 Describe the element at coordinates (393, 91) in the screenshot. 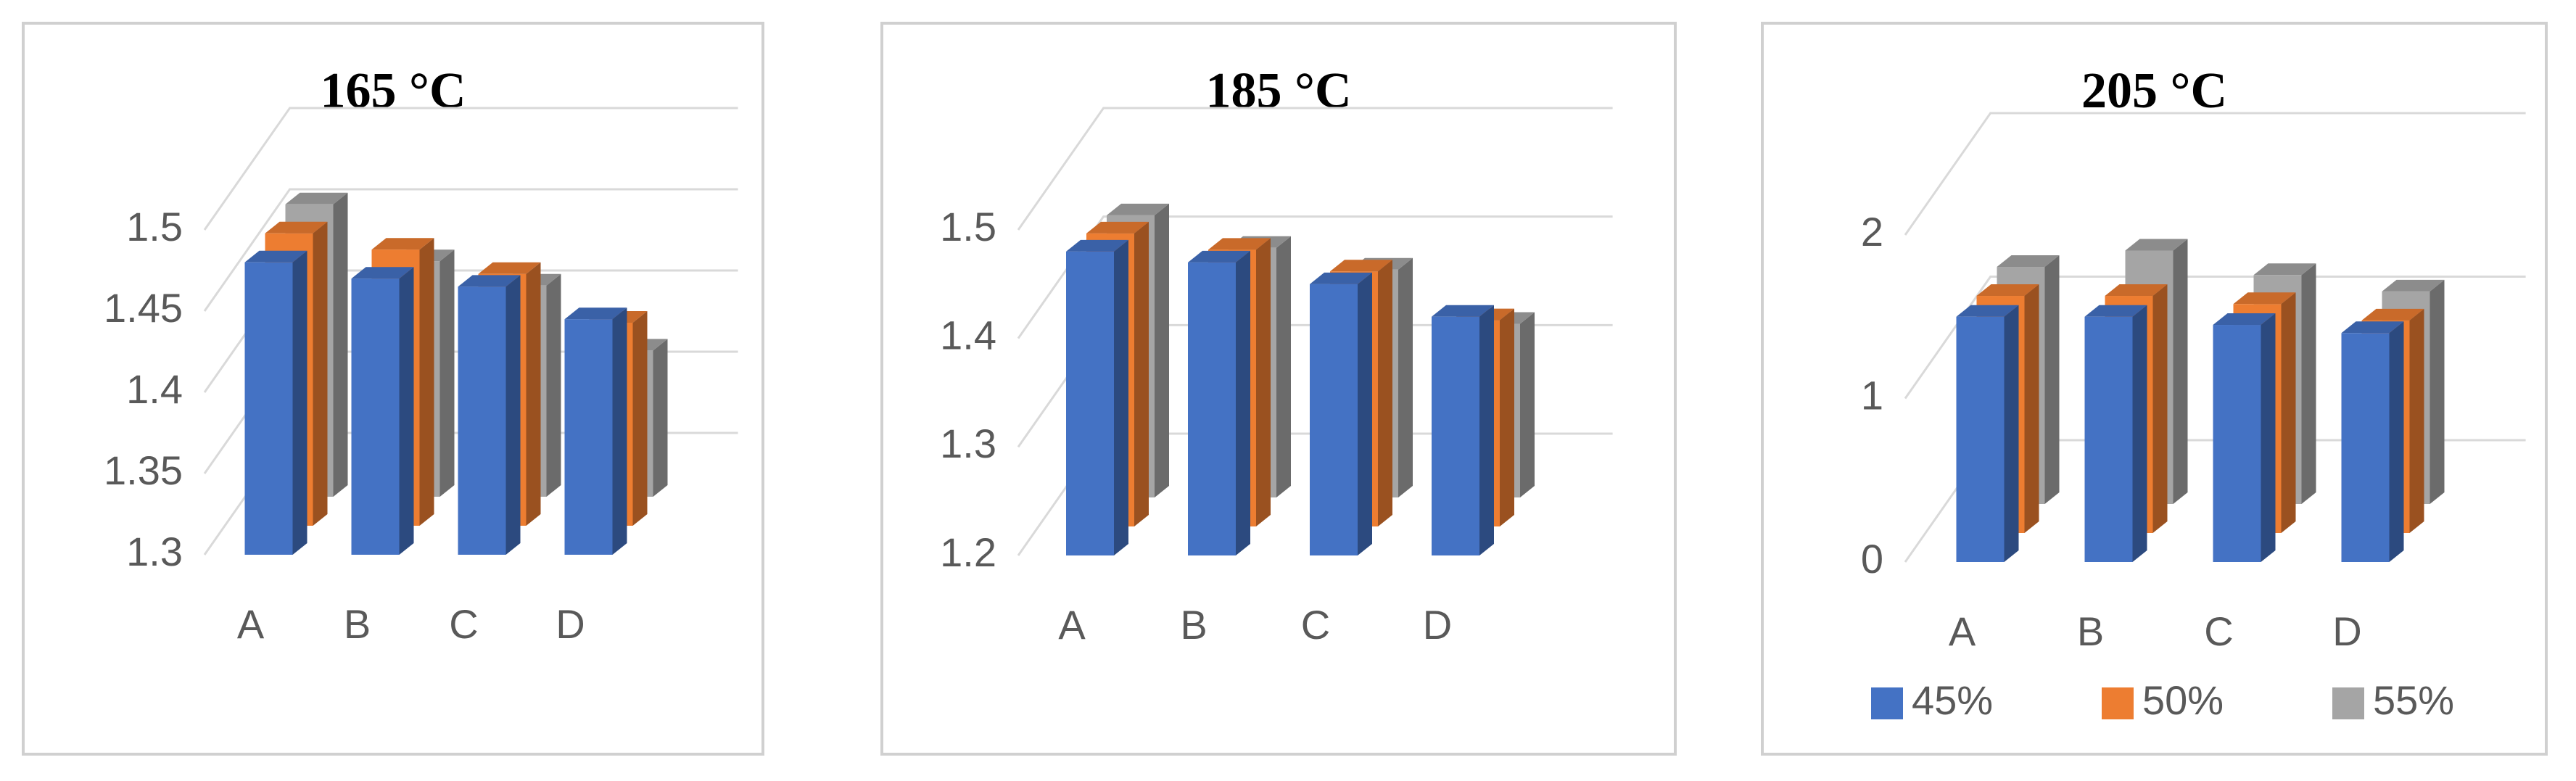

I see `chart-title: 165 °C` at that location.